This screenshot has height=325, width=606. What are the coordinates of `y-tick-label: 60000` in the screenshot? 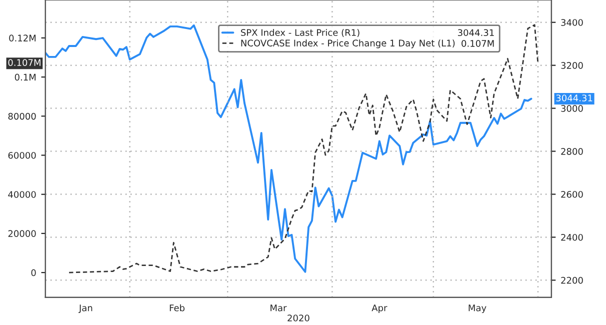 It's located at (22, 155).